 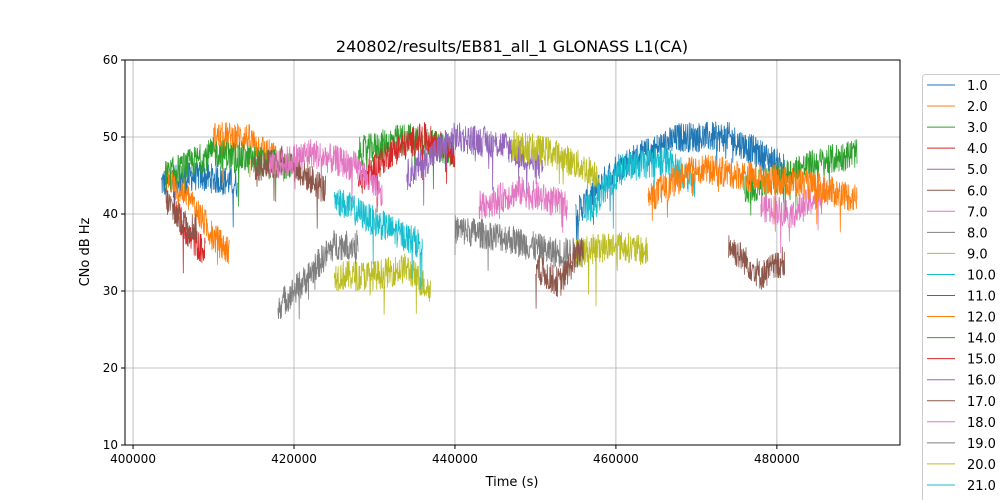 What do you see at coordinates (110, 60) in the screenshot?
I see `y-tick-label: 60` at bounding box center [110, 60].